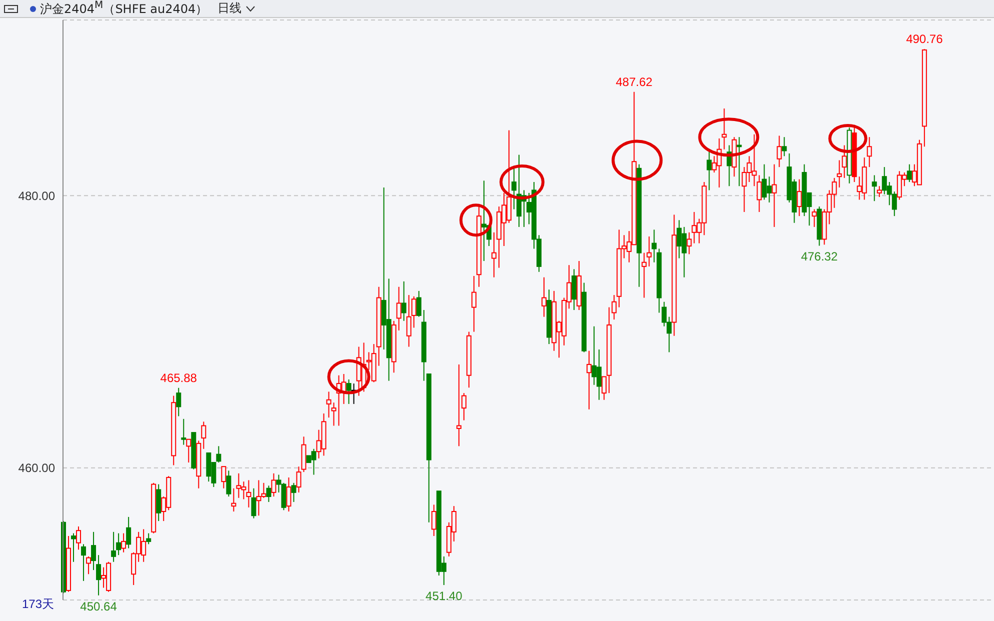 Image resolution: width=994 pixels, height=621 pixels. What do you see at coordinates (925, 39) in the screenshot?
I see `annotation: 490.76` at bounding box center [925, 39].